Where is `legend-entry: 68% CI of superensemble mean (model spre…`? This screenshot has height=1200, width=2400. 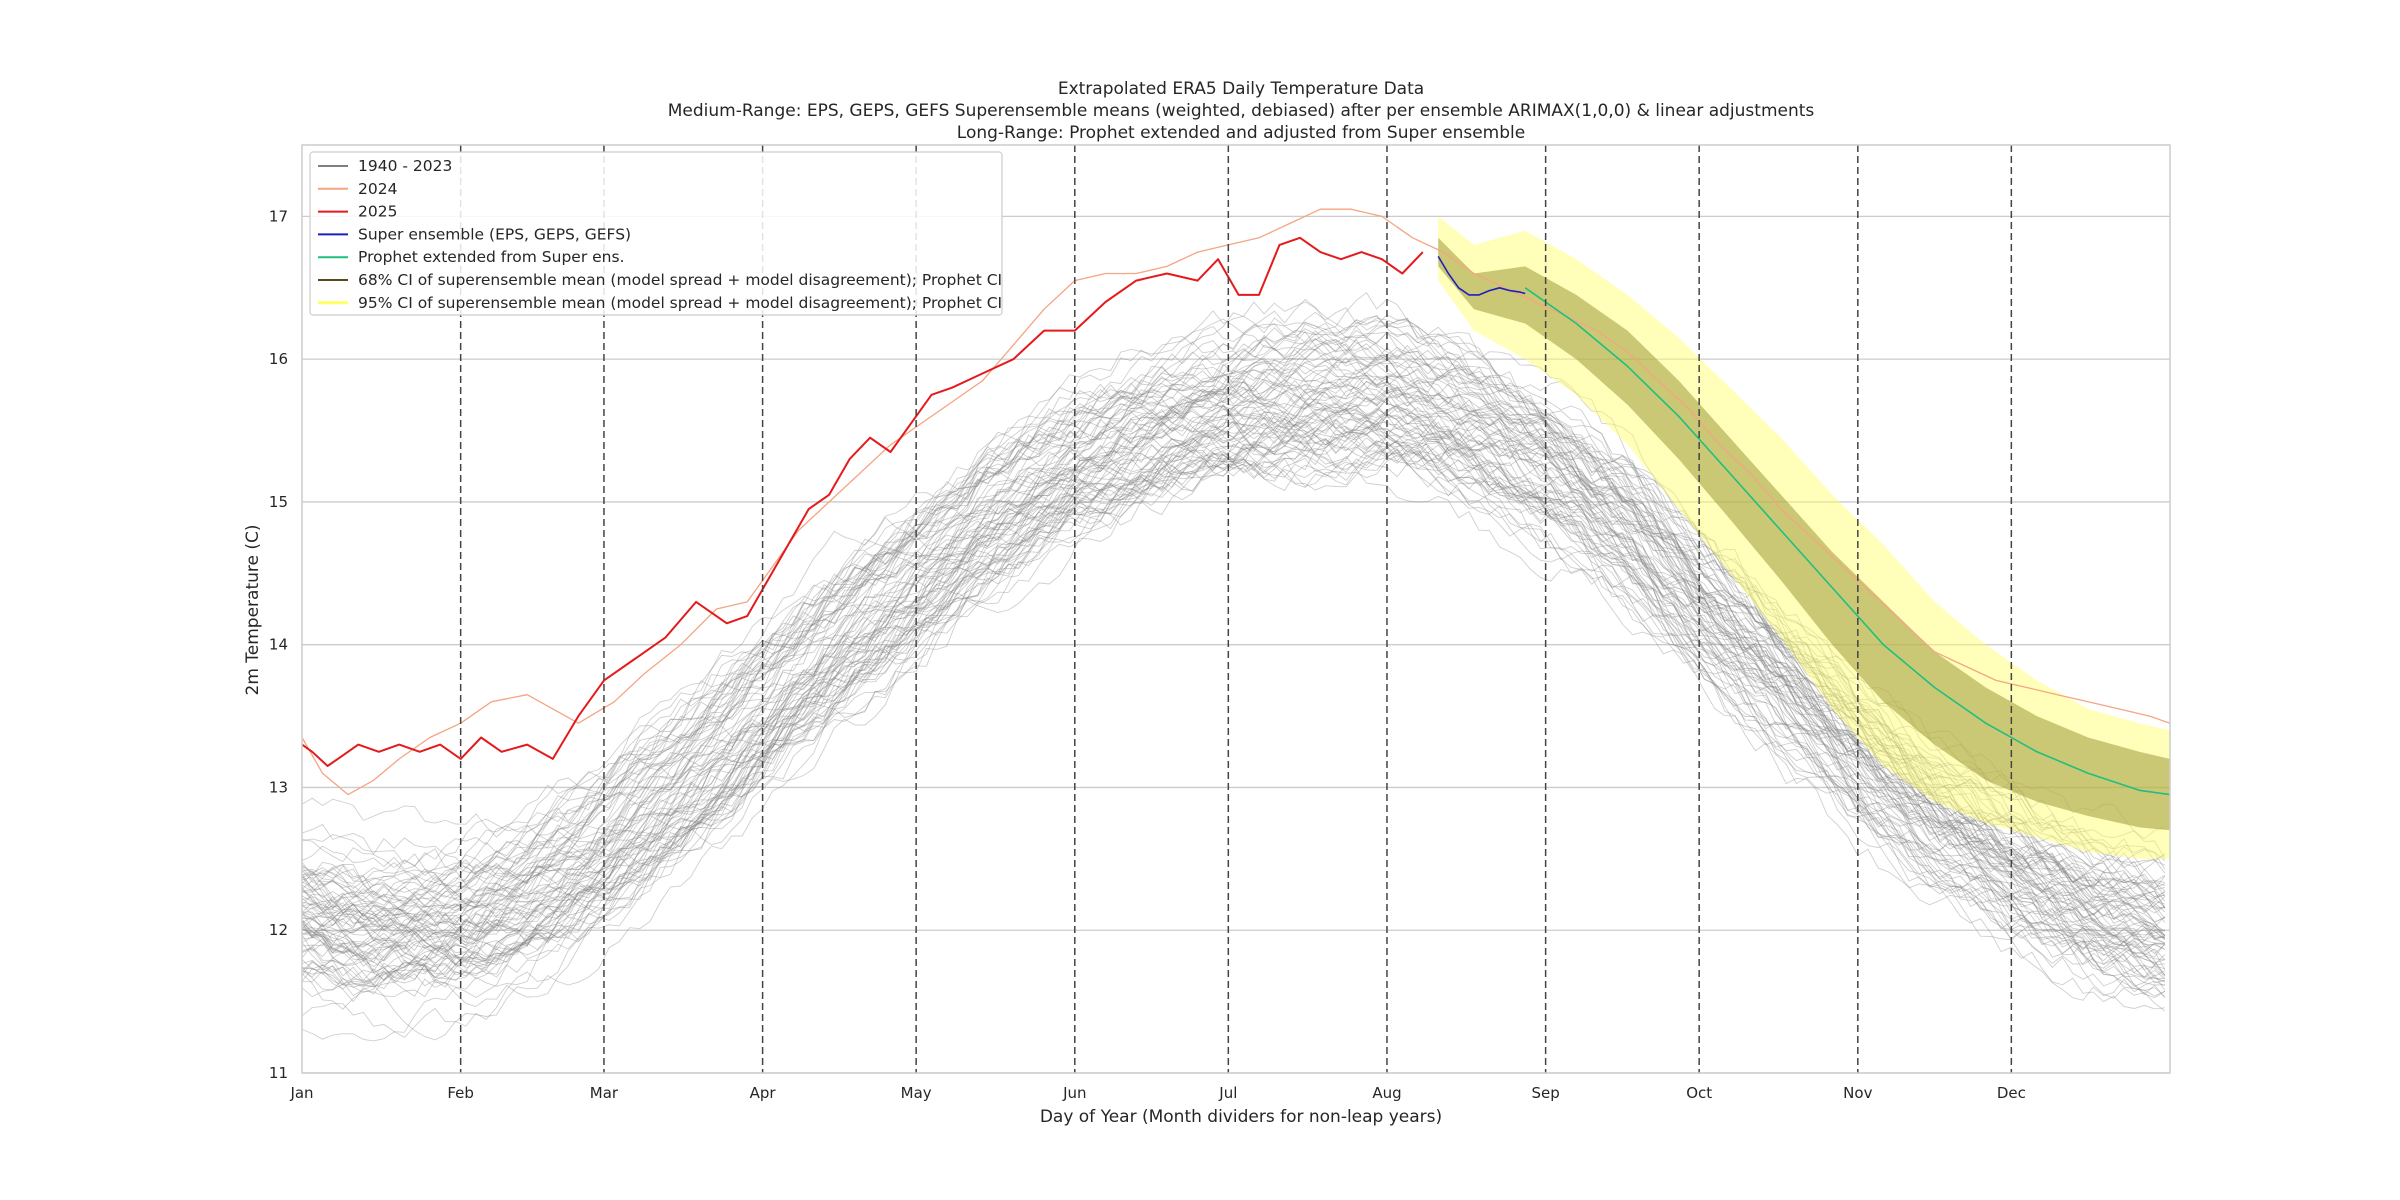
legend-entry: 68% CI of superensemble mean (model spre… is located at coordinates (680, 280).